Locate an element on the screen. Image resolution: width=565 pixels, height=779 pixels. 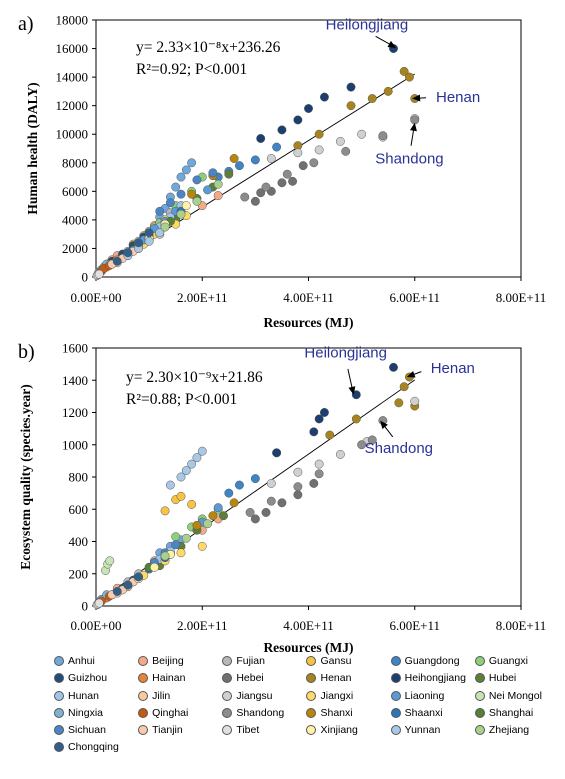
annotation-label: Shandong is located at coordinates (399, 448).